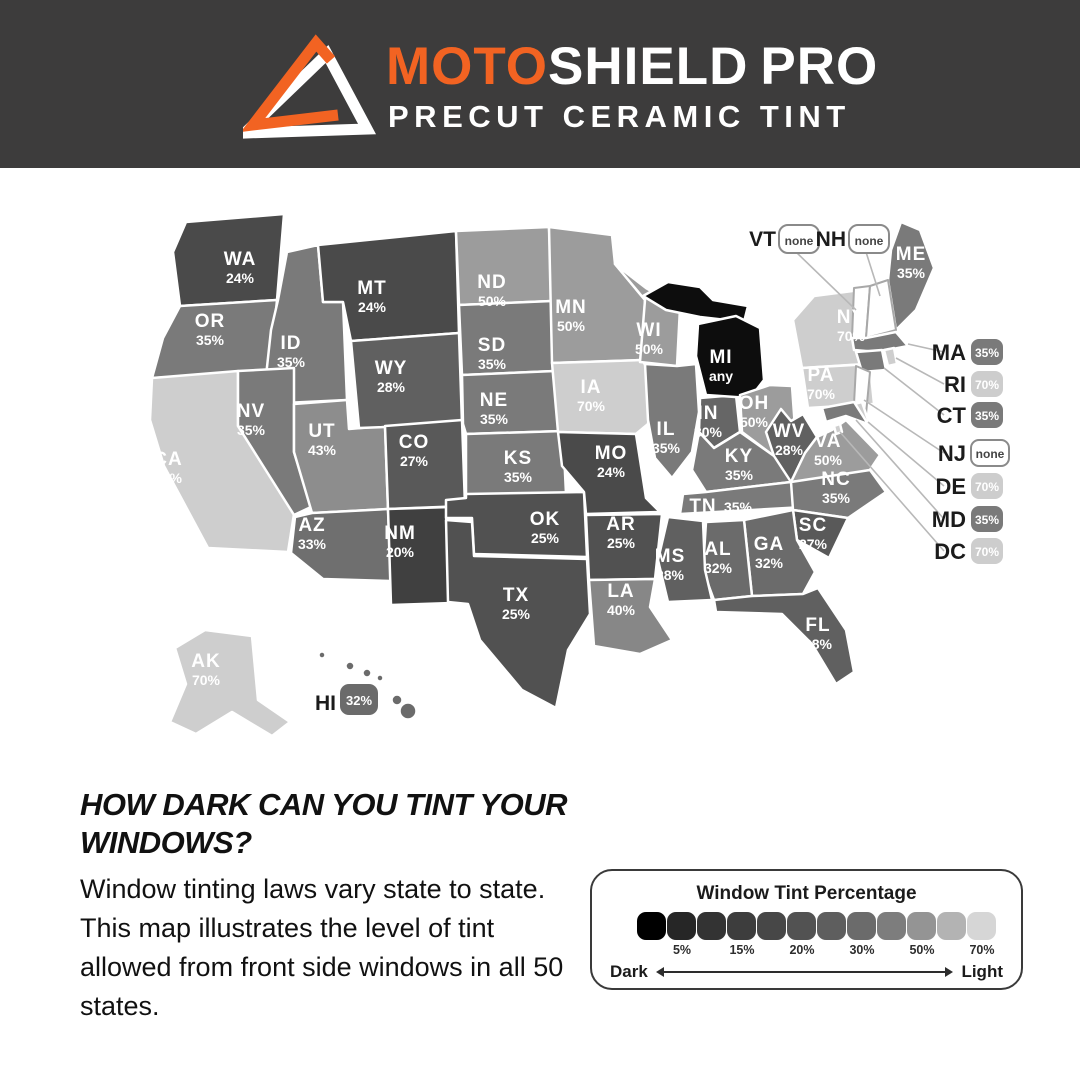  What do you see at coordinates (987, 486) in the screenshot?
I see `callout-DE-box` at bounding box center [987, 486].